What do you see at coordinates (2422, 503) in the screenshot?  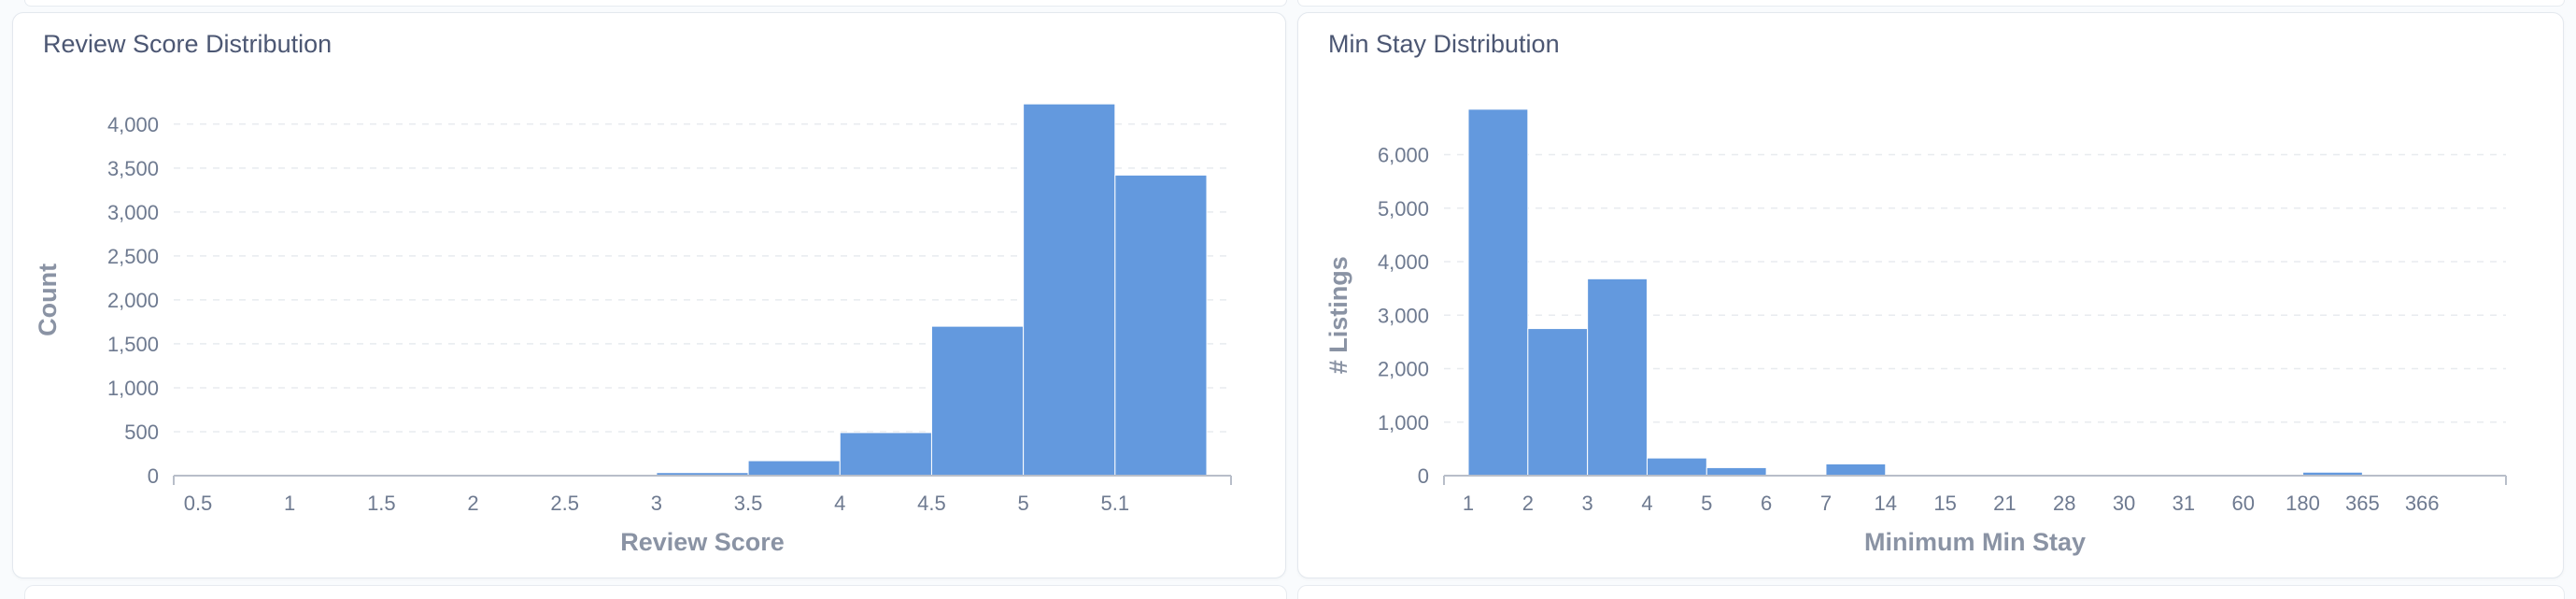 I see `x-tick-label: 366` at bounding box center [2422, 503].